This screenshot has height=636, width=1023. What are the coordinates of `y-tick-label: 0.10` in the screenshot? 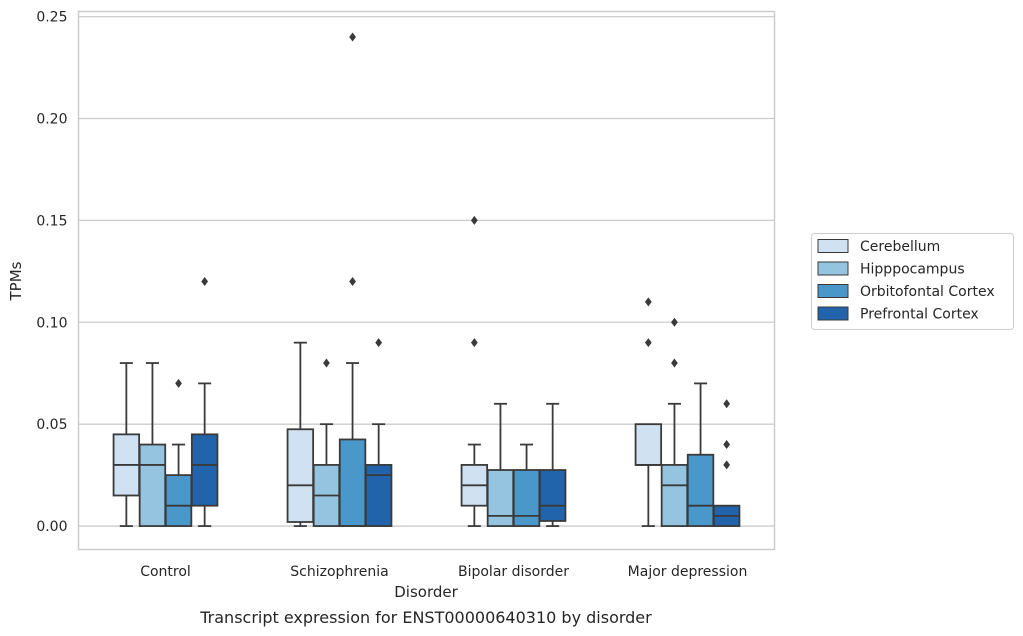 It's located at (51, 323).